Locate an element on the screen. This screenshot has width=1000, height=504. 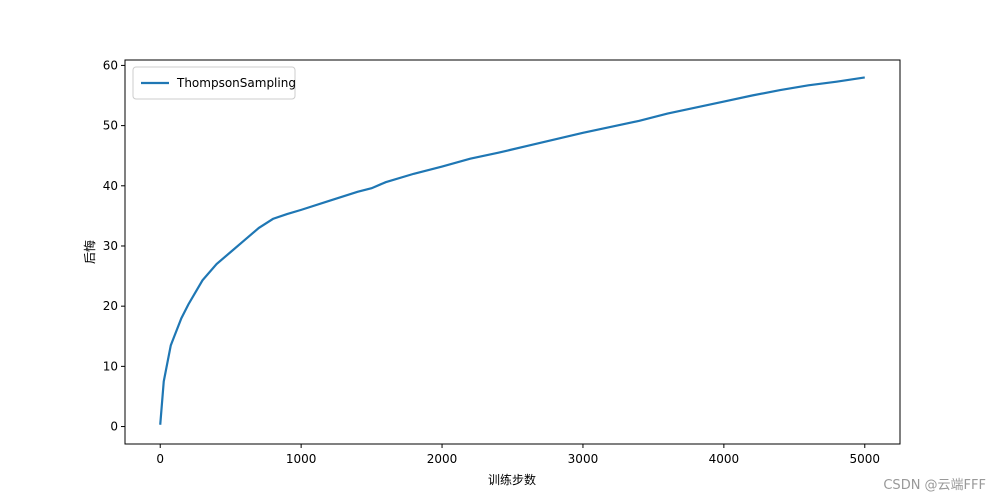
legend: ThompsonSampling is located at coordinates (214, 83).